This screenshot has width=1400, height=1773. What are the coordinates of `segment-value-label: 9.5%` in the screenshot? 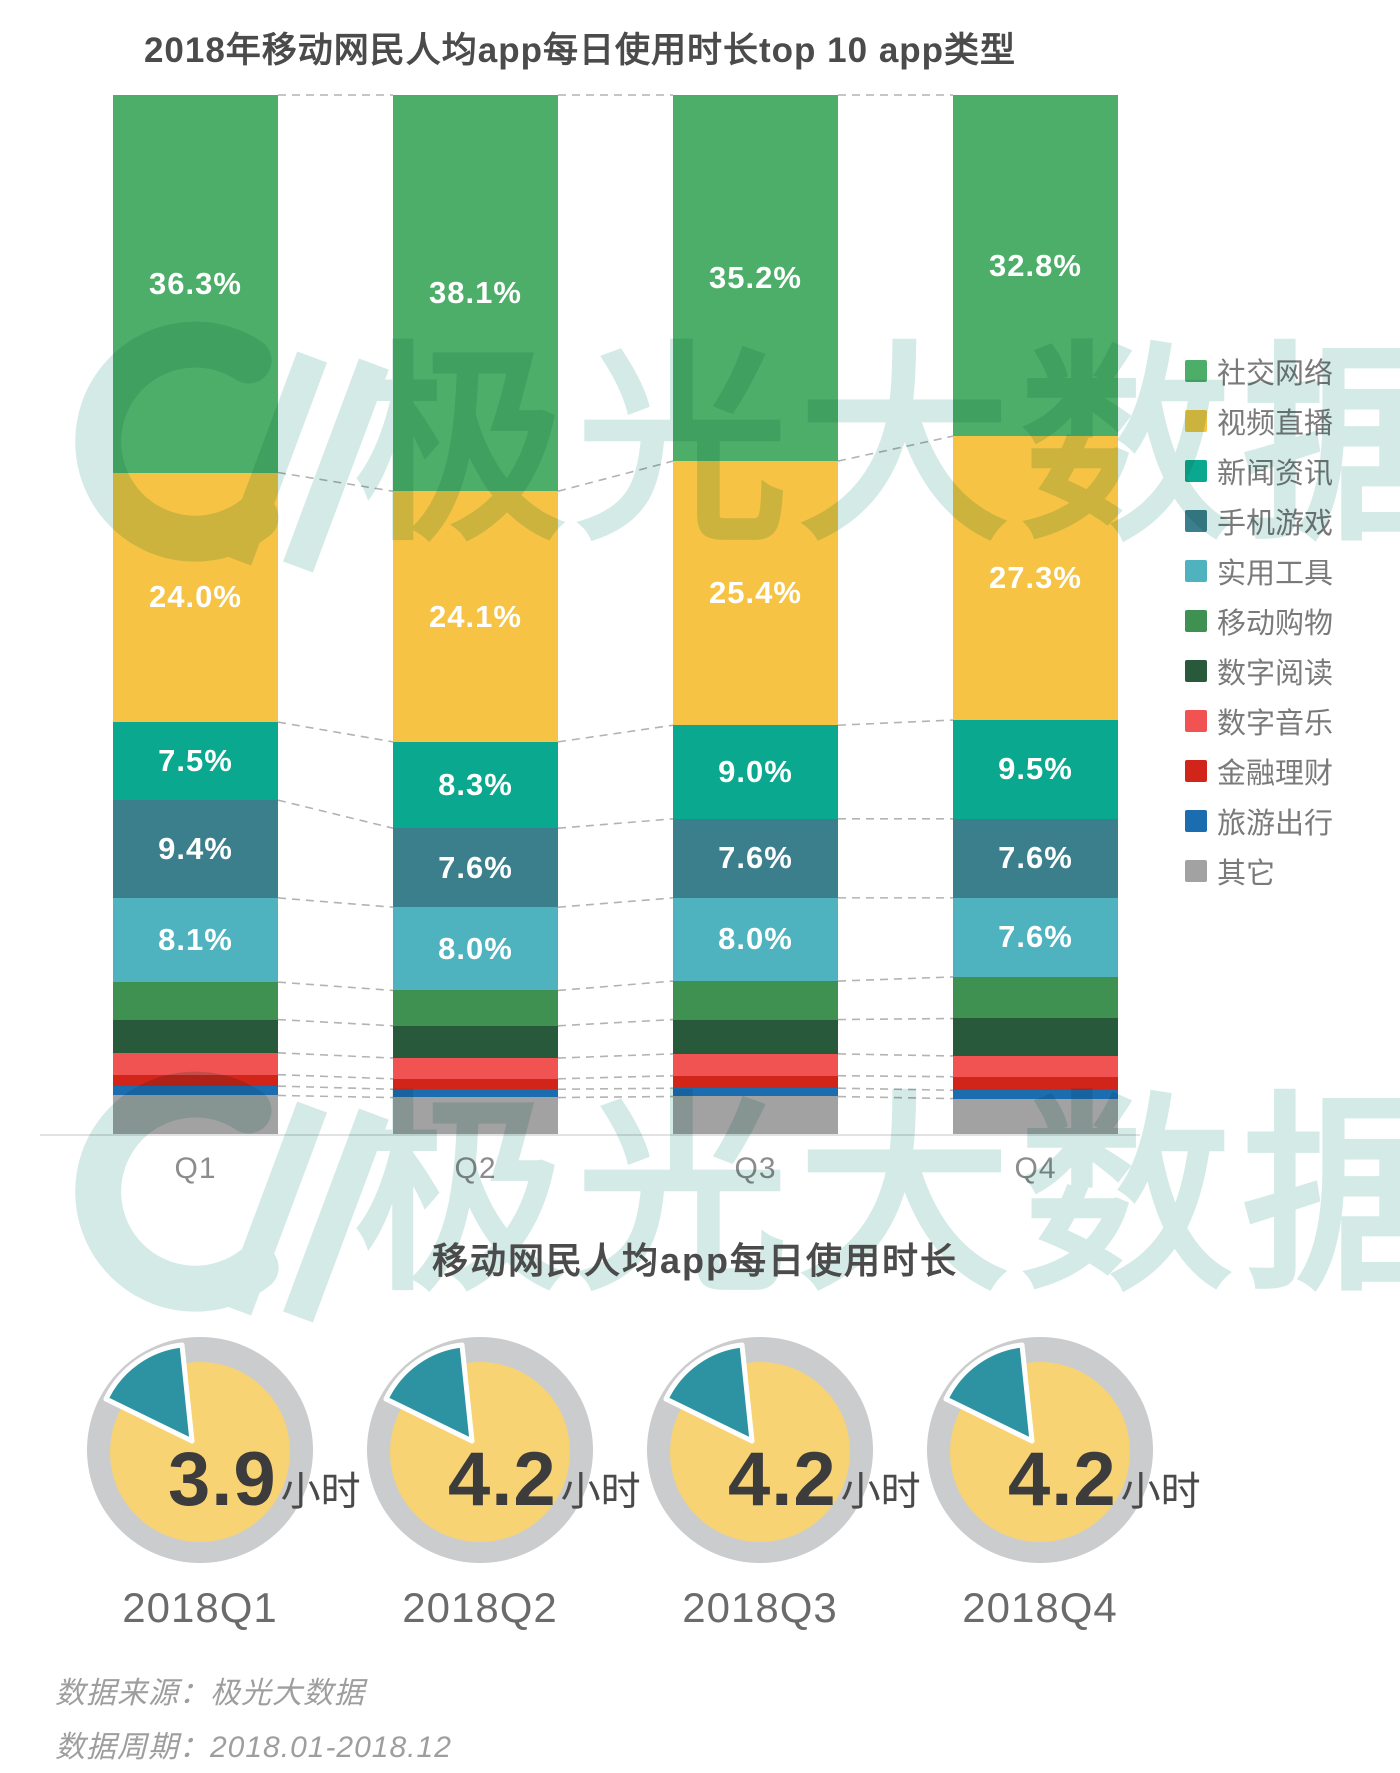 It's located at (1035, 769).